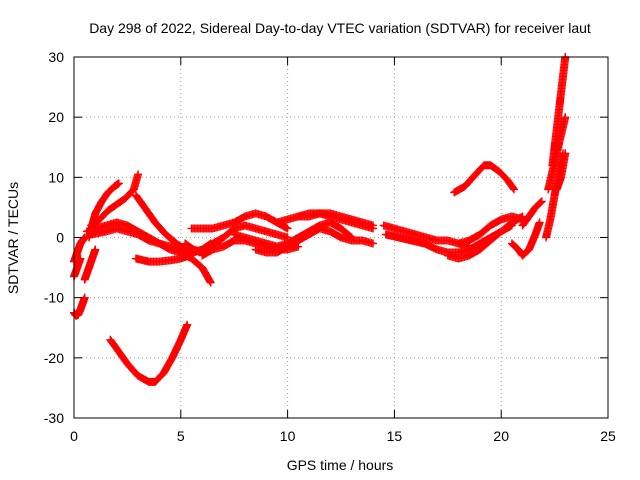 Image resolution: width=640 pixels, height=480 pixels. Describe the element at coordinates (54, 298) in the screenshot. I see `y-tick-label: -10` at that location.